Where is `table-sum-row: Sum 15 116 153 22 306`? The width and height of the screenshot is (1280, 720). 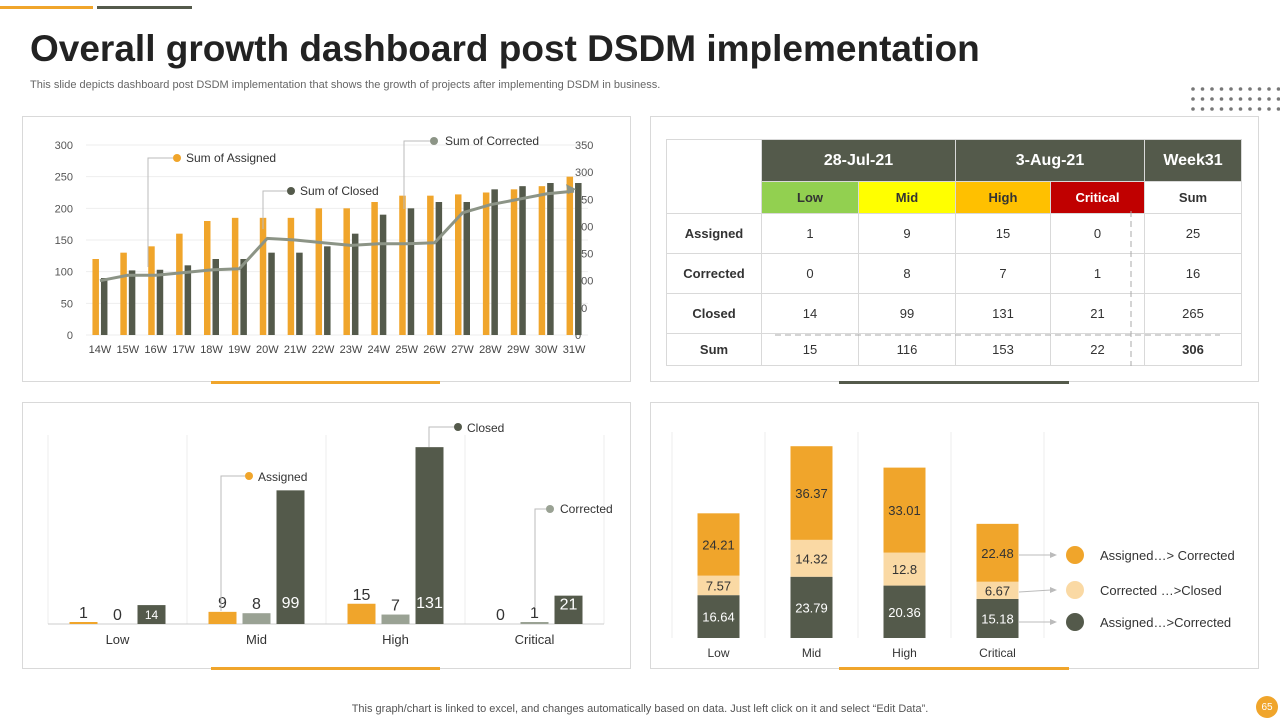
table-sum-row: Sum 15 116 153 22 306 is located at coordinates (954, 349).